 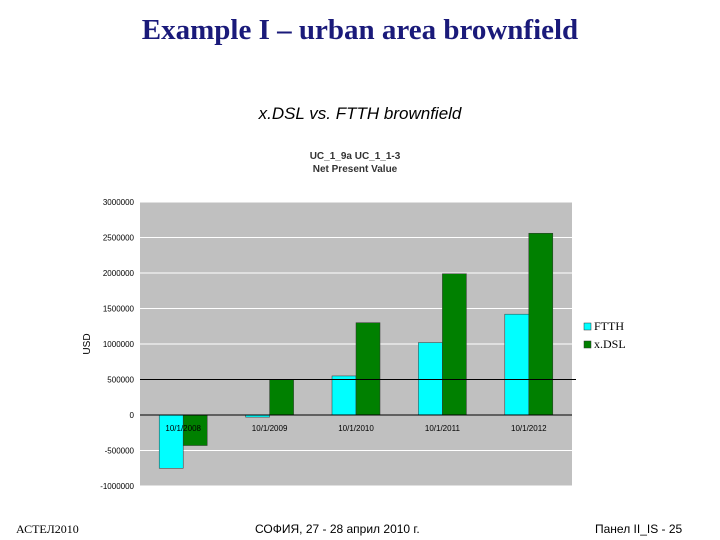 What do you see at coordinates (443, 428) in the screenshot?
I see `x-tick-label: 10/1/2011` at bounding box center [443, 428].